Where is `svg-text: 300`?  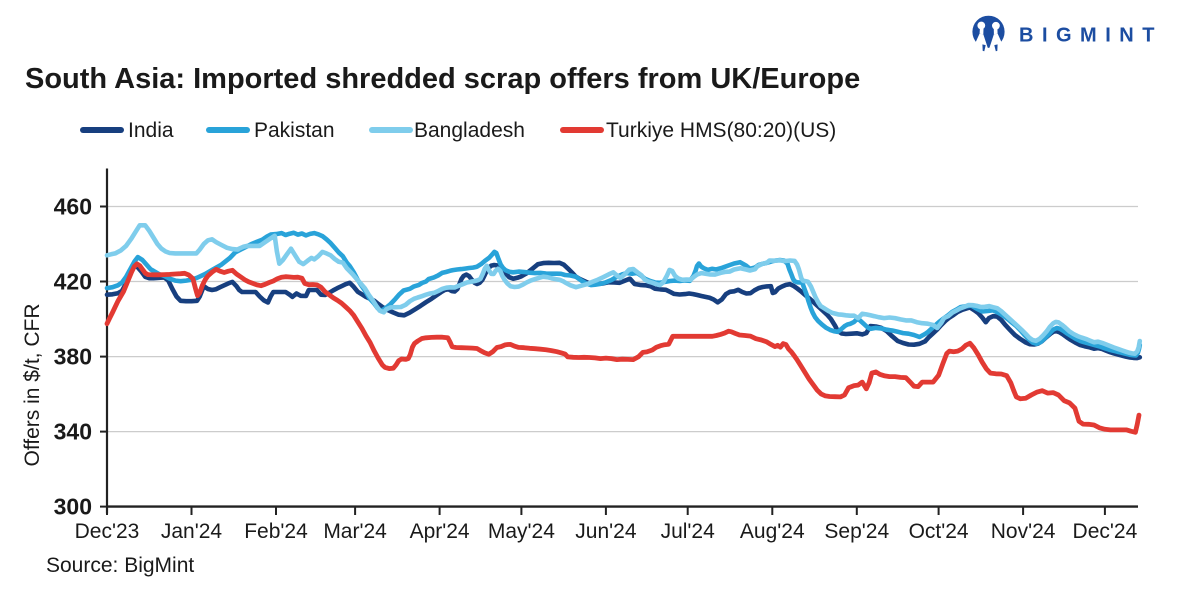 svg-text: 300 is located at coordinates (73, 507).